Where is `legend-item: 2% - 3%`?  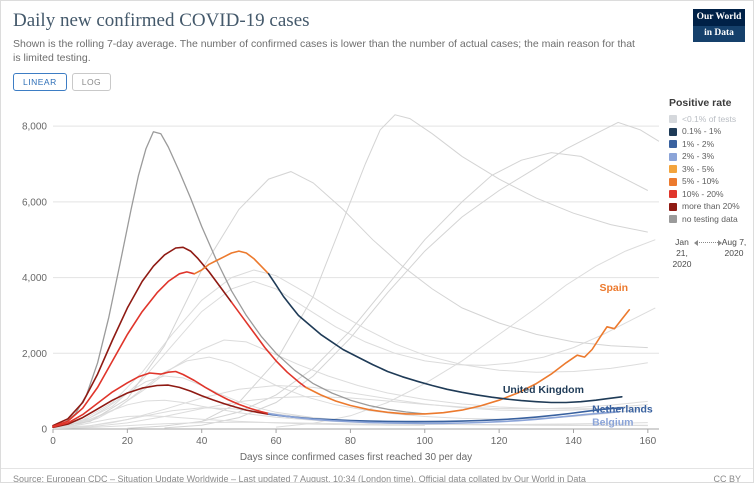
legend-item: 2% - 3% is located at coordinates (708, 156).